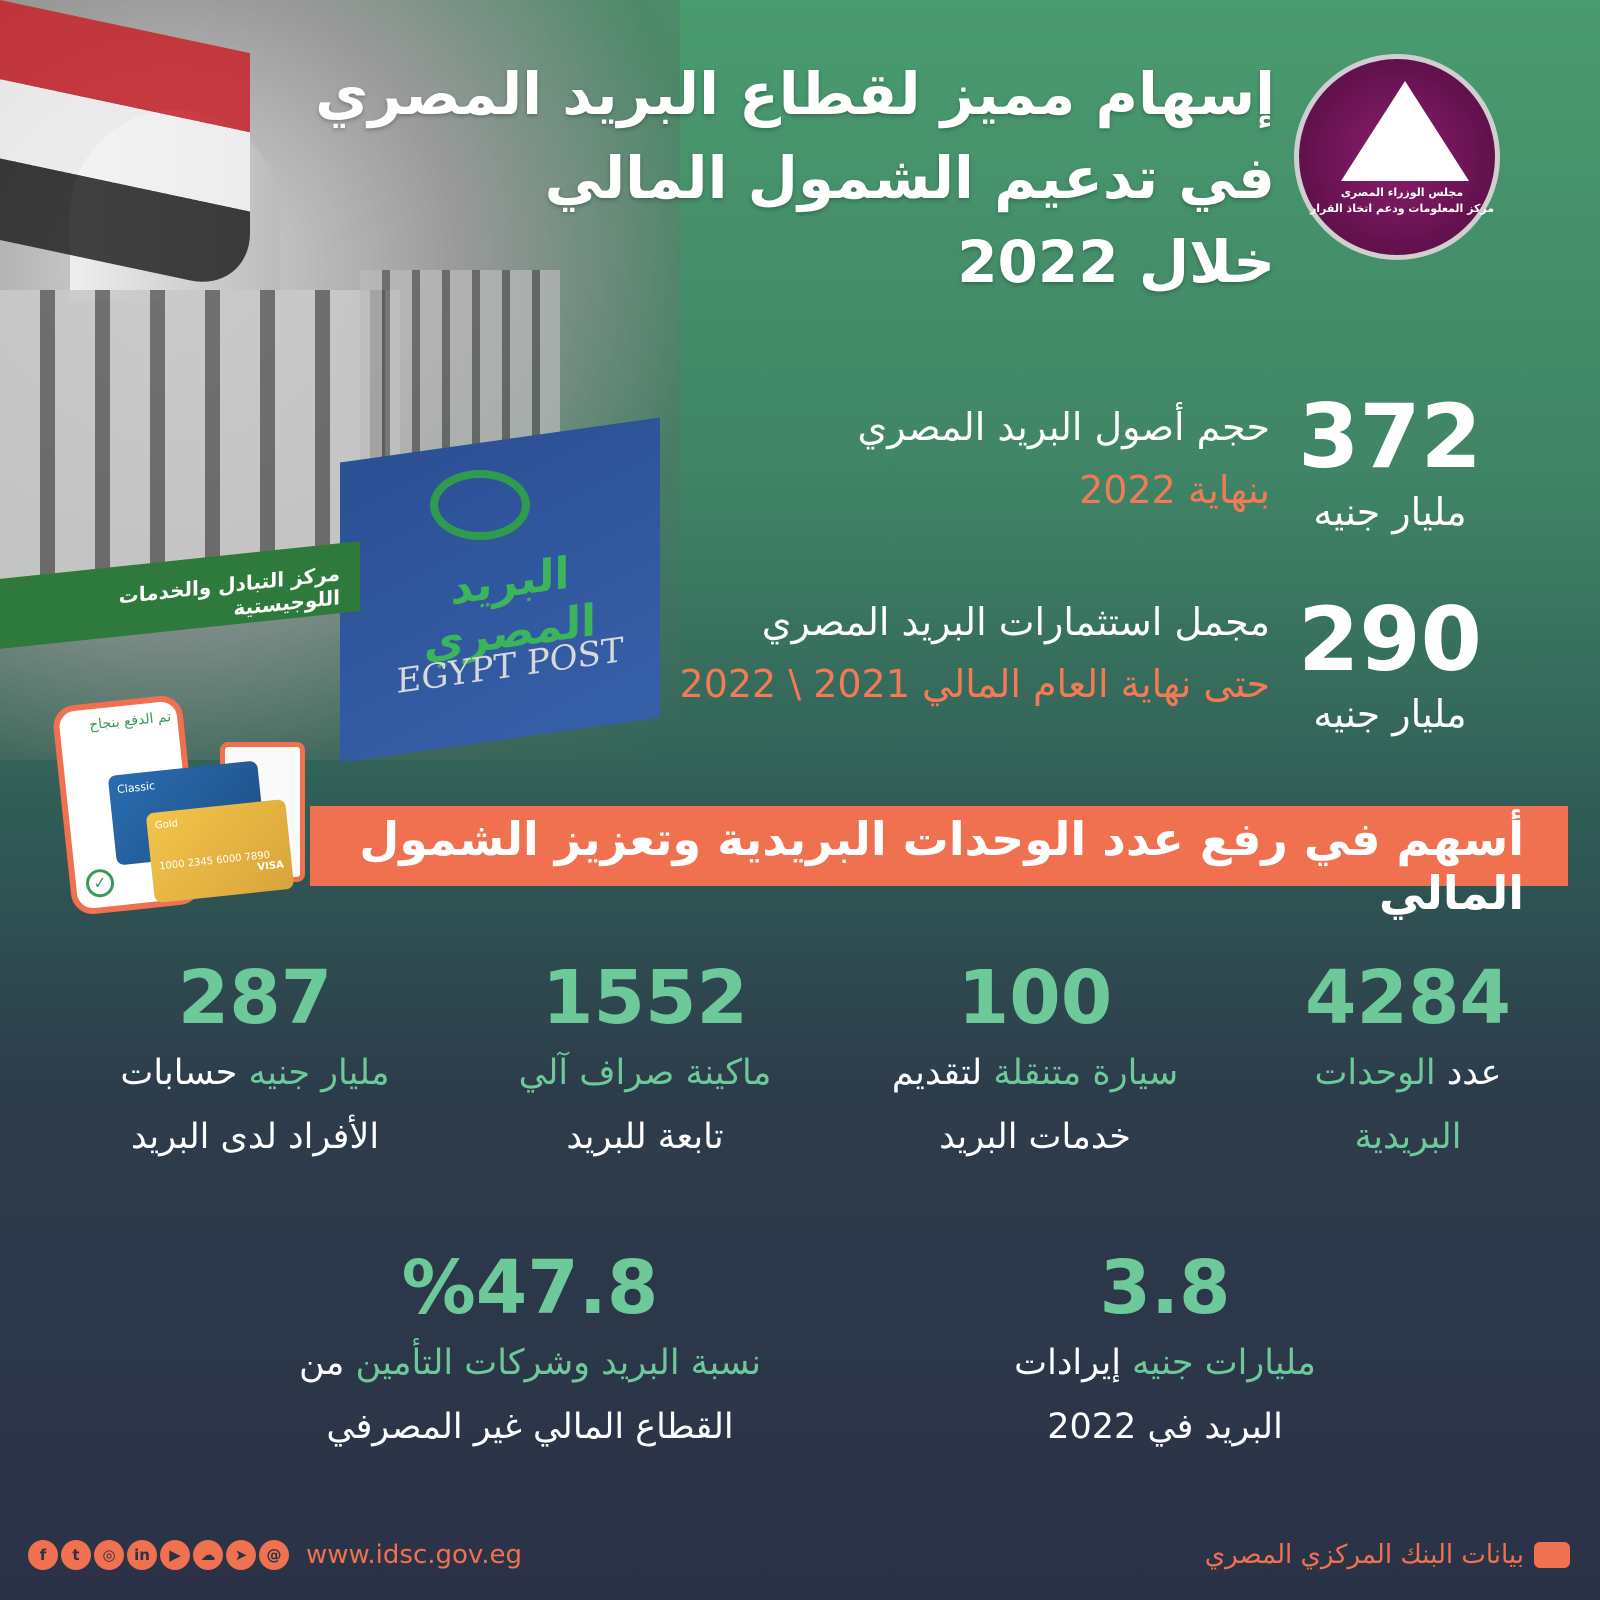  I want to click on column-line-2: القطاع المالي غير المصرفي, so click(530, 1427).